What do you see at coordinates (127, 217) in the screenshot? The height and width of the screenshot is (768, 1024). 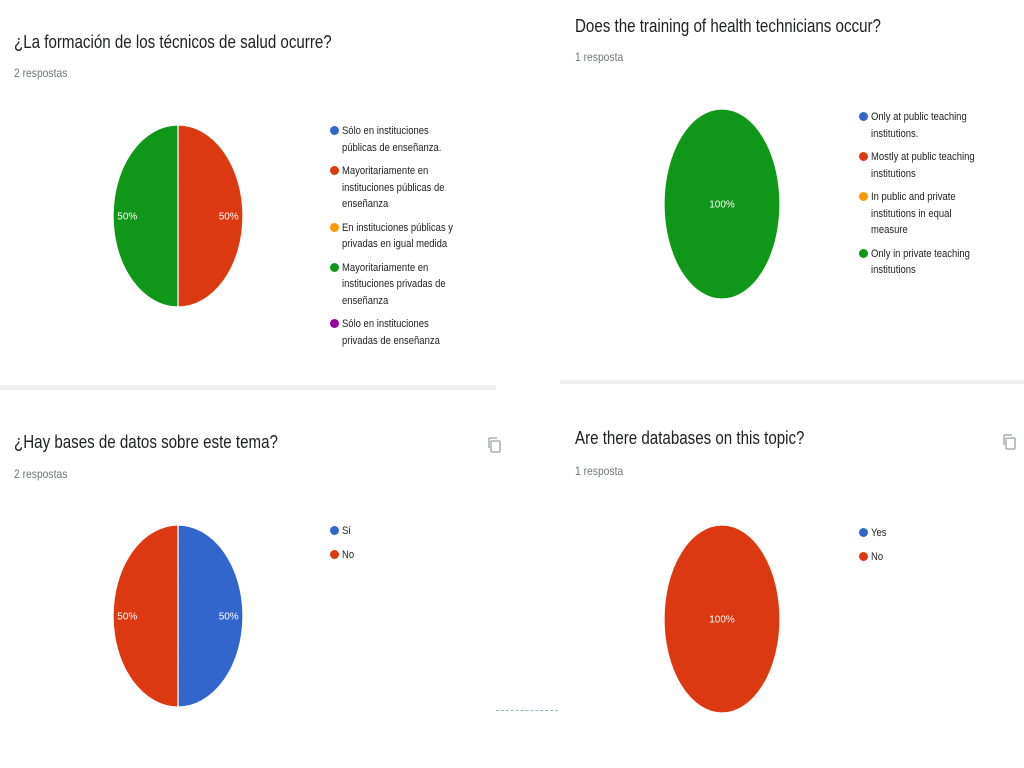 I see `data-label-mayoritariamente-en-instituciones-privad: 50%` at bounding box center [127, 217].